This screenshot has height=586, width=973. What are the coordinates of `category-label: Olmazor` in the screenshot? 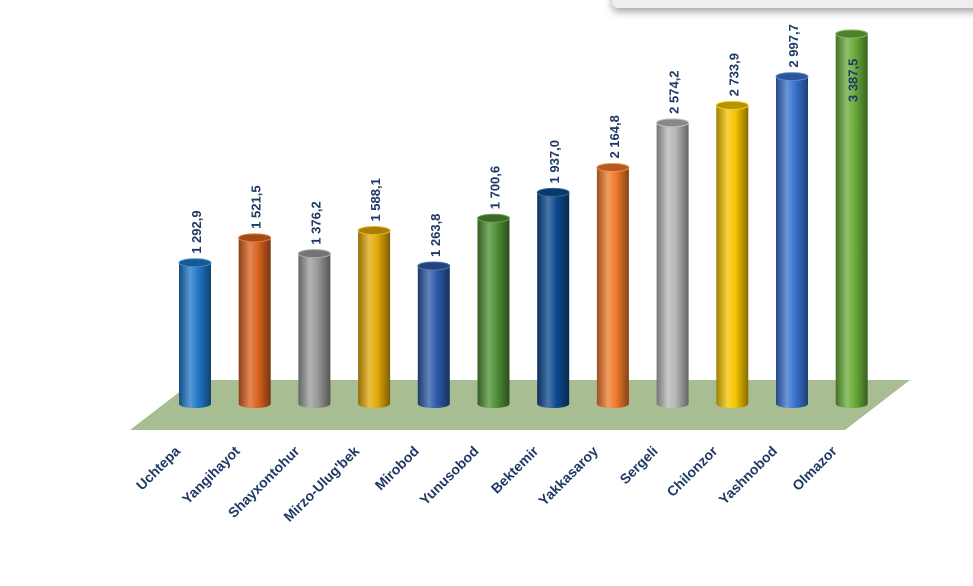 It's located at (814, 467).